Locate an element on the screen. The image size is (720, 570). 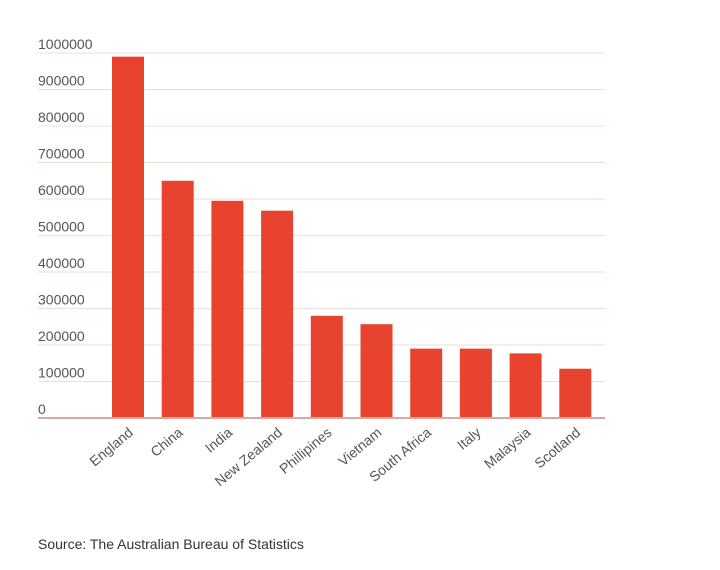
y-tick-label: 600000 is located at coordinates (61, 190).